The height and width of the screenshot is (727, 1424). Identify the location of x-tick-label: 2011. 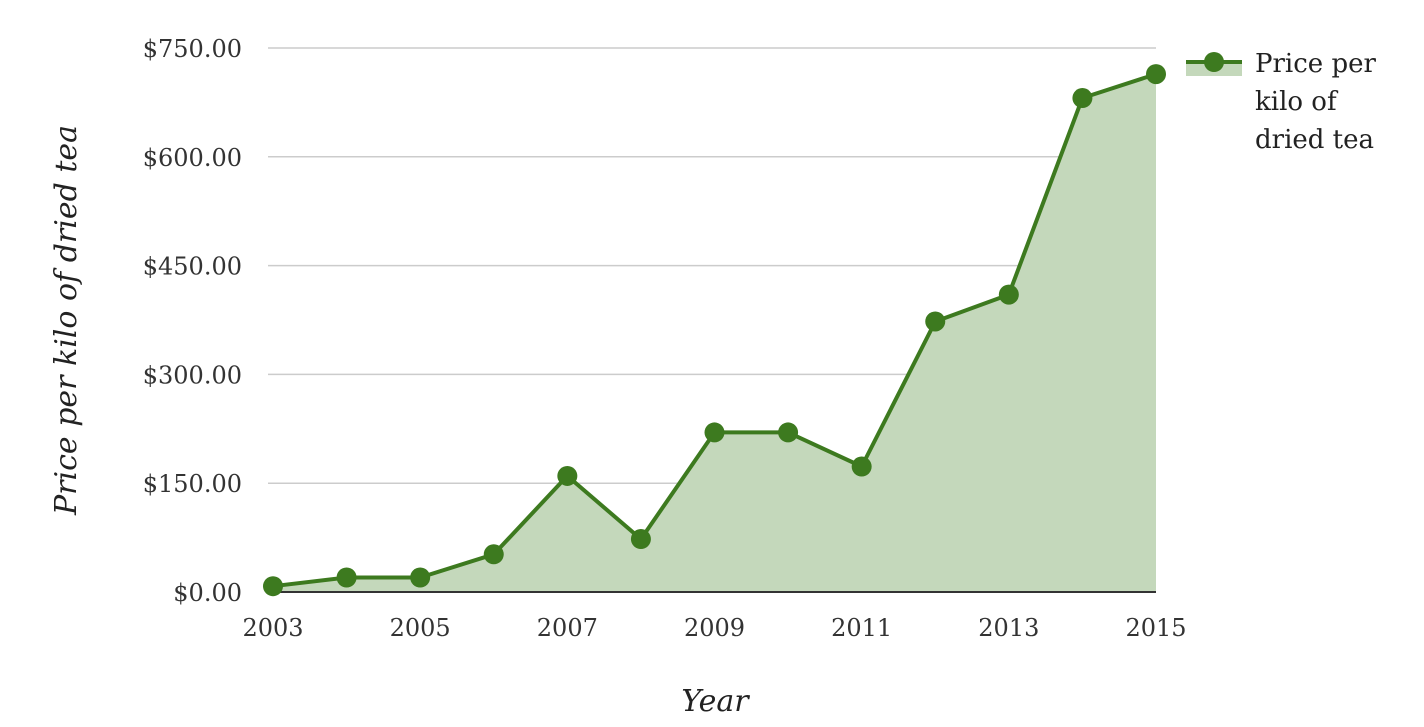
(861, 628).